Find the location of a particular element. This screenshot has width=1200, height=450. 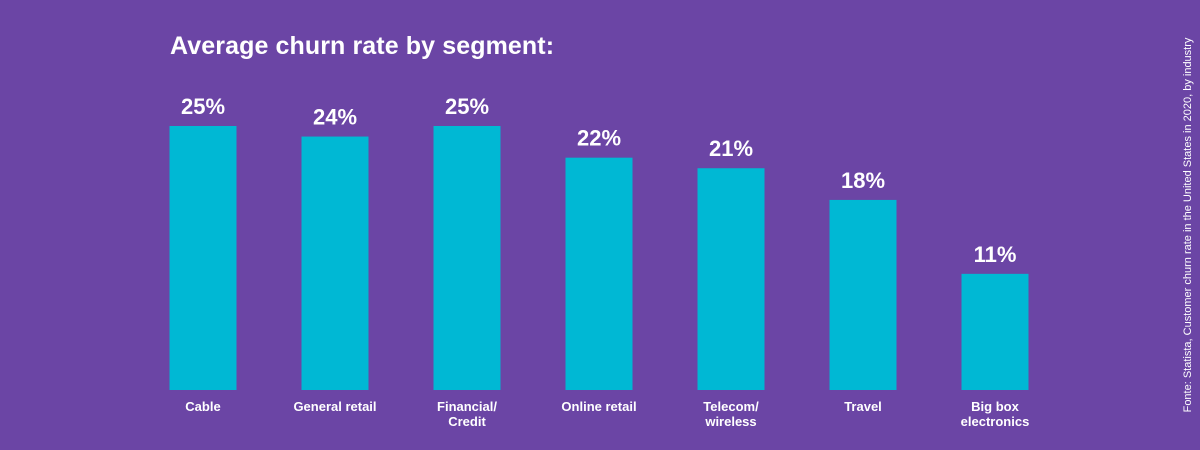

chart-title: Average churn rate by segment: is located at coordinates (362, 46).